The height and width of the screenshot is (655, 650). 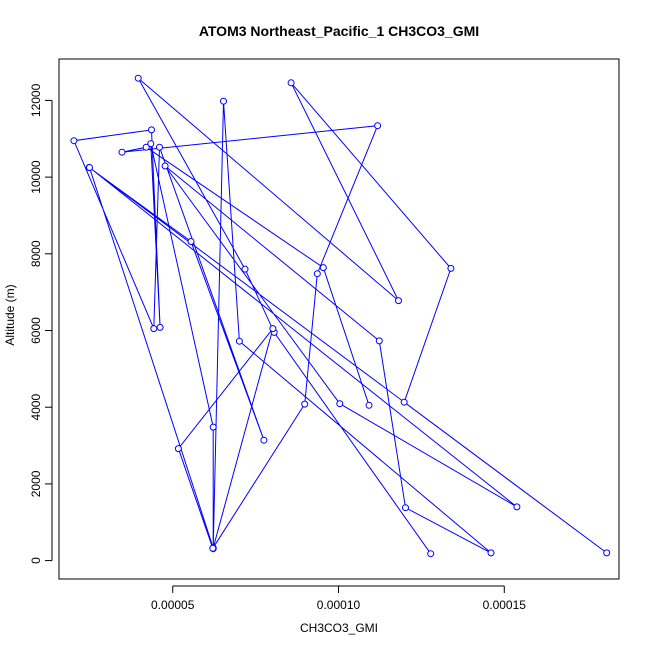 What do you see at coordinates (339, 605) in the screenshot?
I see `x-tick-label: 0.00010` at bounding box center [339, 605].